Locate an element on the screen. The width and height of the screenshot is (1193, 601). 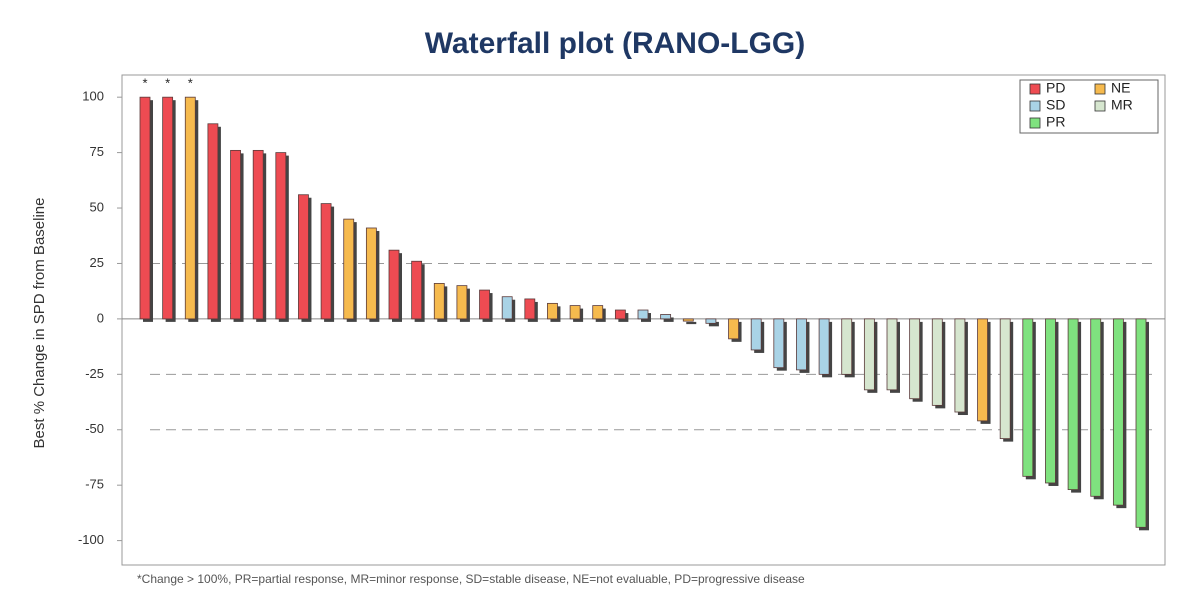
y-tick-label: 25 is located at coordinates (97, 262).